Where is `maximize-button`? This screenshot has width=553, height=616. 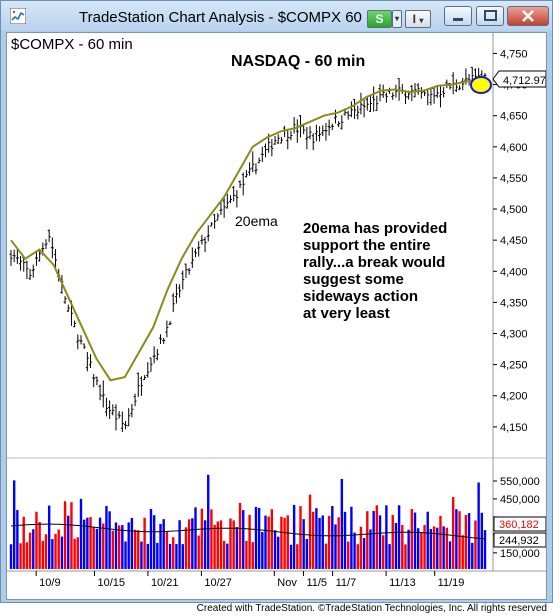
maximize-button is located at coordinates (490, 16).